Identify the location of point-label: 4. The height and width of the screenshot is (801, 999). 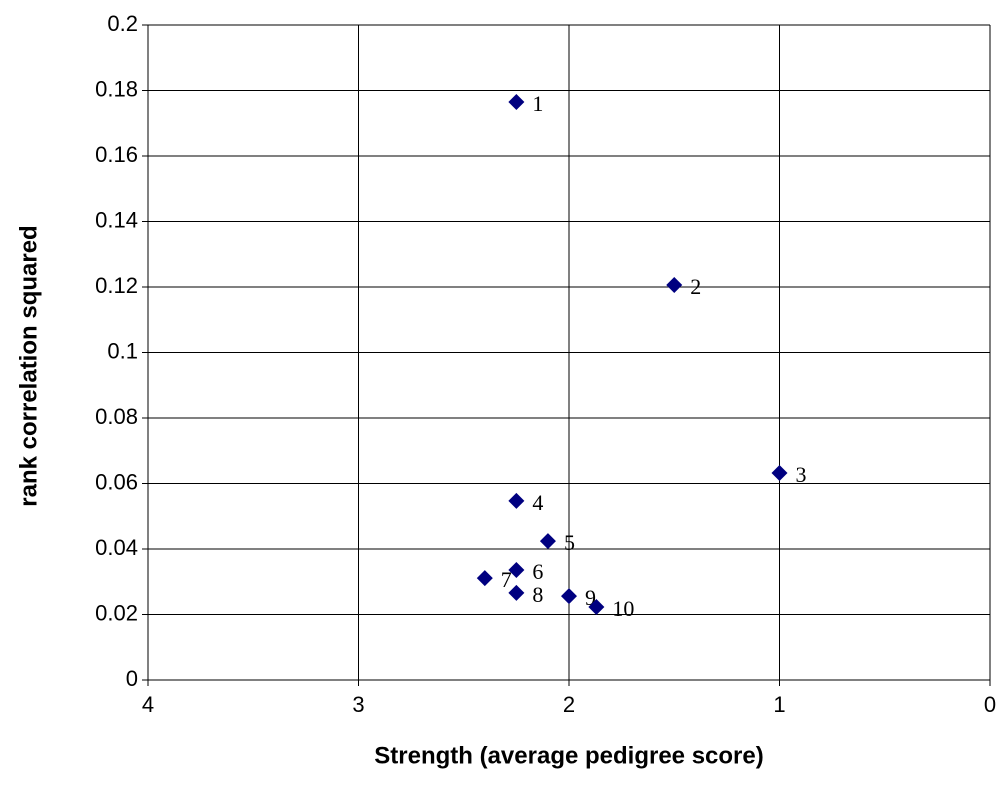
(537, 502).